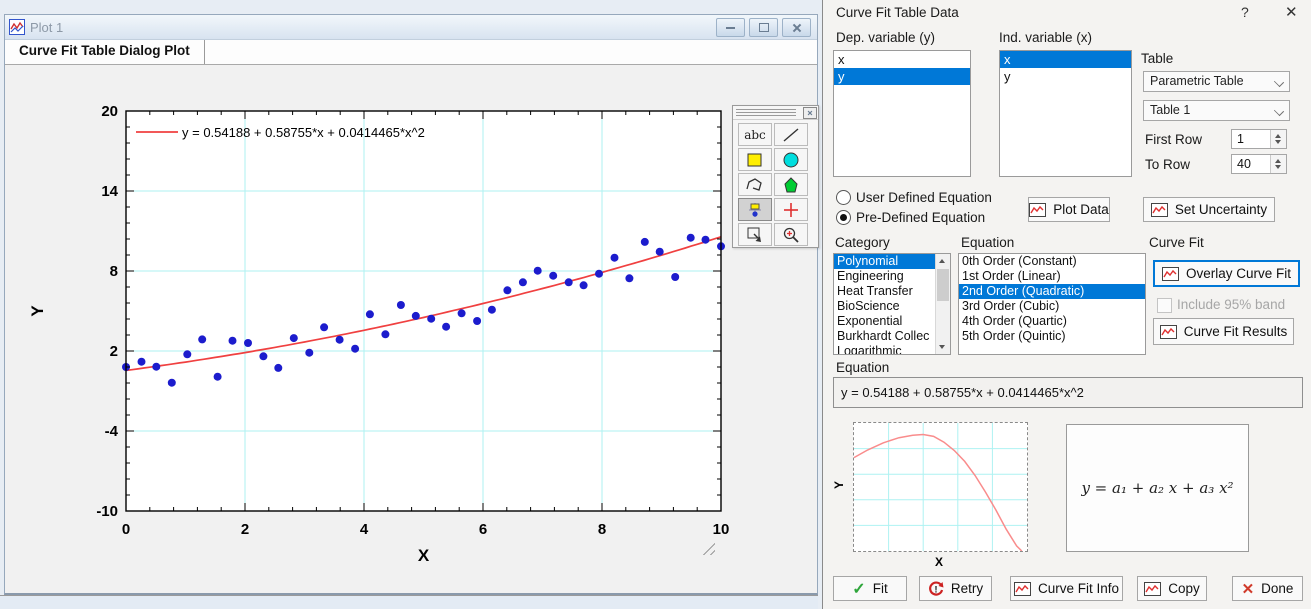 Image resolution: width=1311 pixels, height=609 pixels. What do you see at coordinates (885, 261) in the screenshot?
I see `list-item-polynomial: Polynomial` at bounding box center [885, 261].